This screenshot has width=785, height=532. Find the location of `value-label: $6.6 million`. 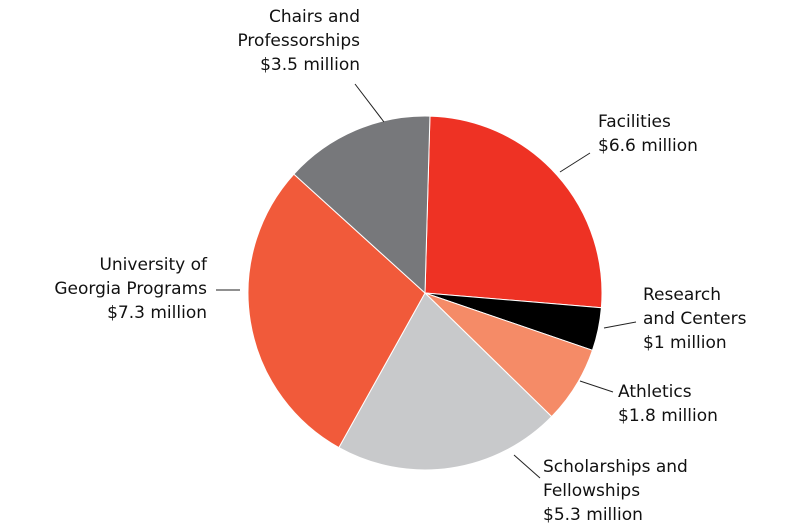

value-label: $6.6 million is located at coordinates (648, 146).